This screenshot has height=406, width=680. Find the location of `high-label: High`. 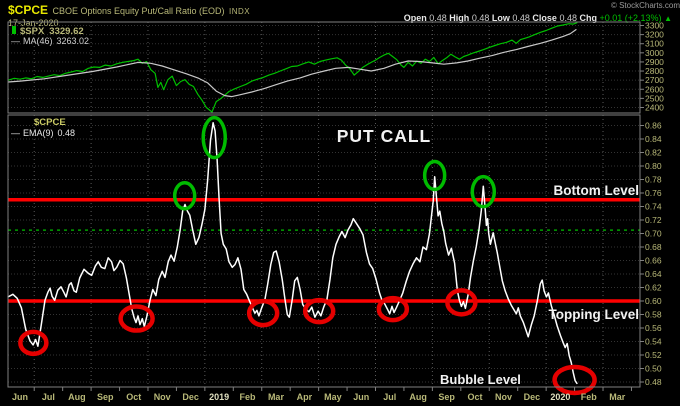

high-label: High is located at coordinates (459, 18).